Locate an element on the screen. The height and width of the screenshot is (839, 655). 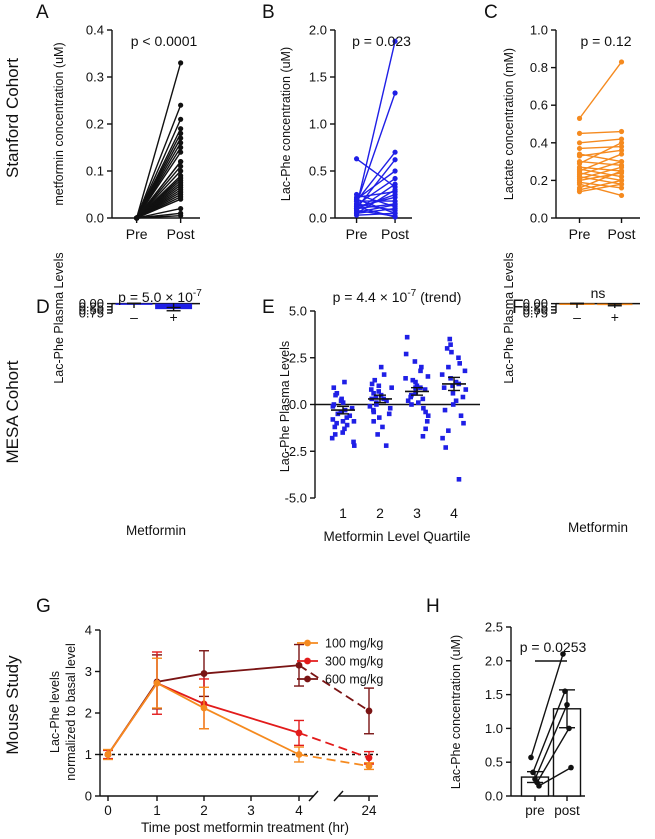
y-axis-label-B: Lac-Phe concentration (uM) is located at coordinates (286, 124).